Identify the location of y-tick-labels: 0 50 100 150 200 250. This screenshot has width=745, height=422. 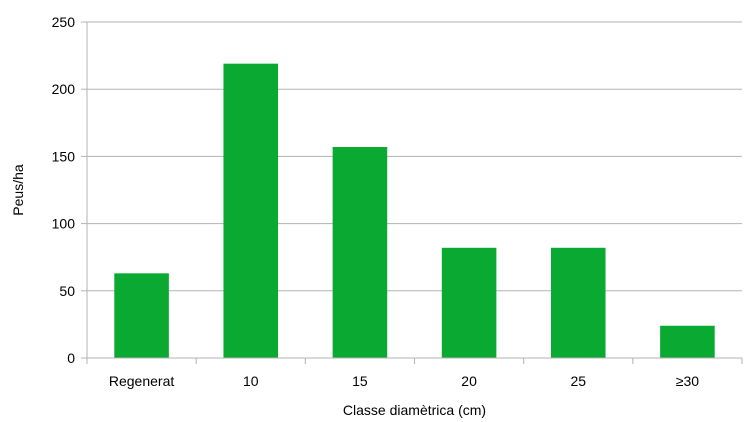
(64, 190).